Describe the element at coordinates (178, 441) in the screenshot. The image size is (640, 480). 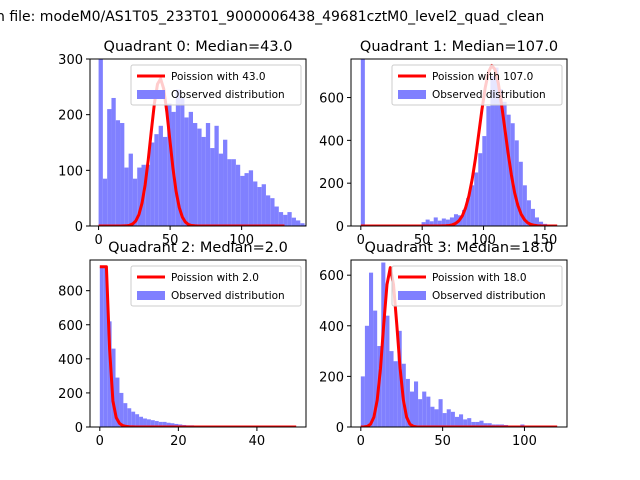
I see `x-tick-label: 20` at that location.